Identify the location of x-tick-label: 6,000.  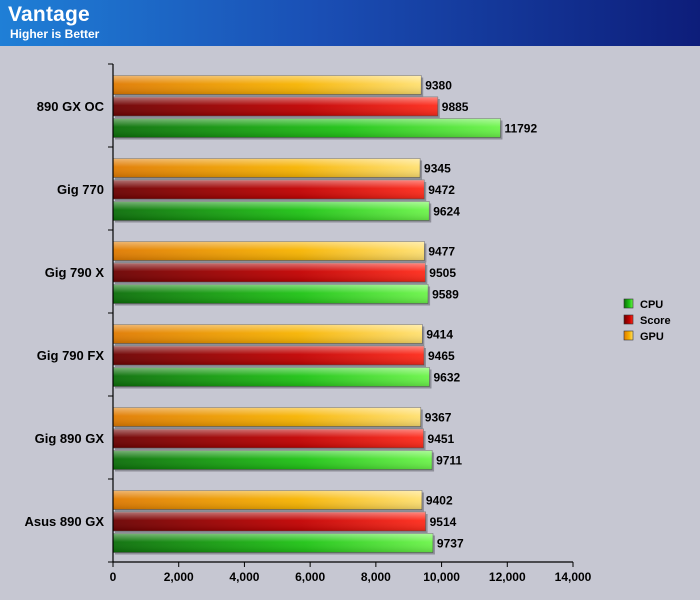
(310, 577).